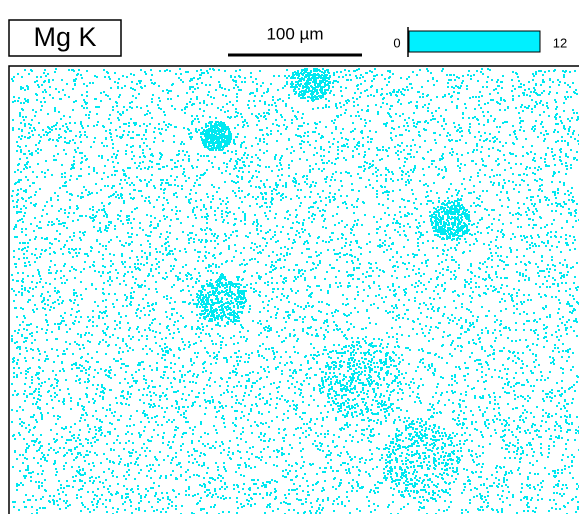 Image resolution: width=579 pixels, height=514 pixels. I want to click on scale-bar-label: 100 µm, so click(294, 33).